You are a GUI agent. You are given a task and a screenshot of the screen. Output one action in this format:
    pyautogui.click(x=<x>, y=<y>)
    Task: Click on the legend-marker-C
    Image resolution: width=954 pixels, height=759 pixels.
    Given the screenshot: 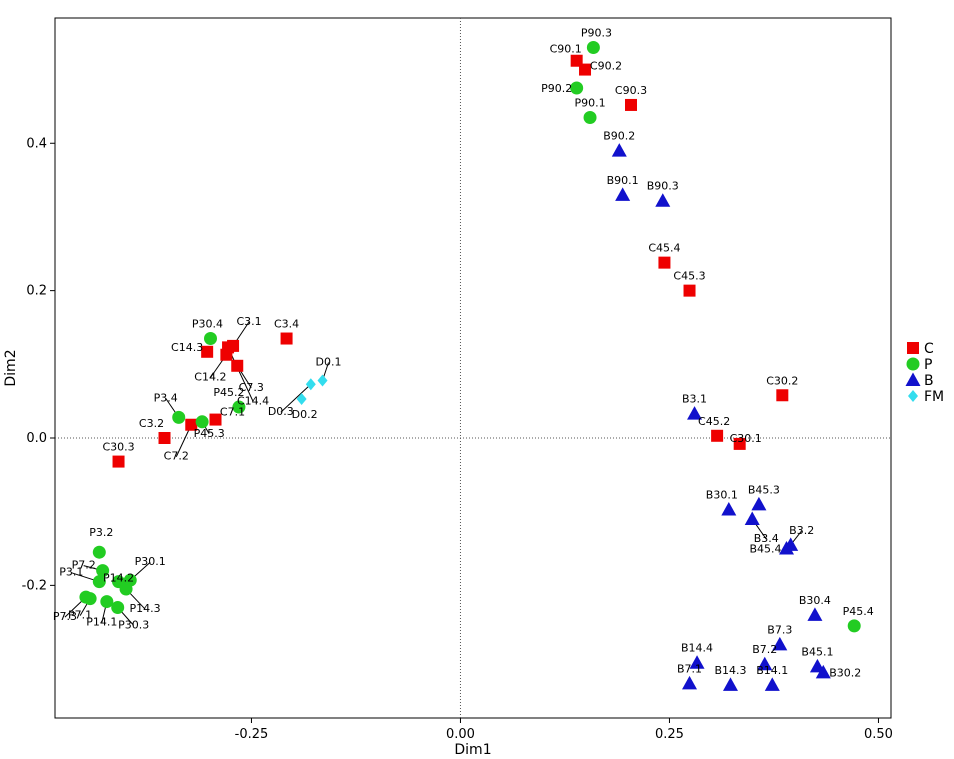 What is the action you would take?
    pyautogui.click(x=913, y=348)
    